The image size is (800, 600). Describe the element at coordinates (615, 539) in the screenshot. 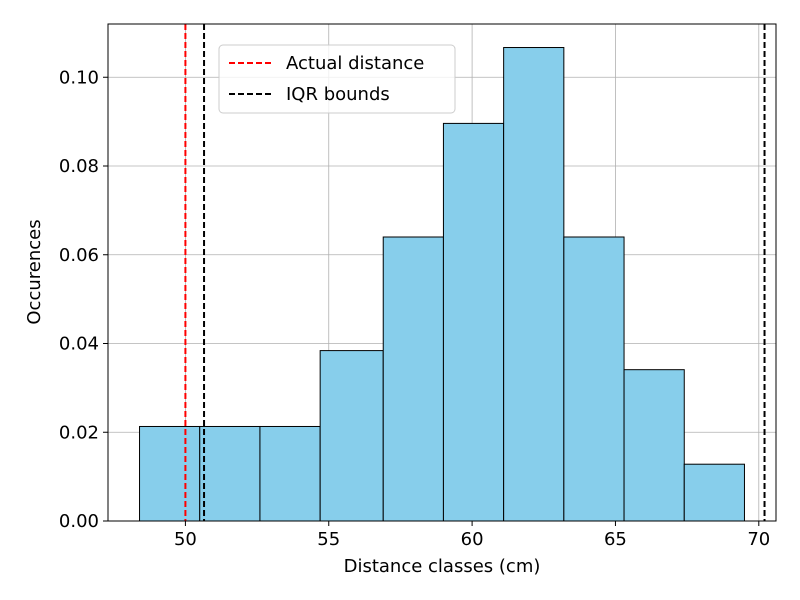

I see `x-tick-label: 65` at that location.